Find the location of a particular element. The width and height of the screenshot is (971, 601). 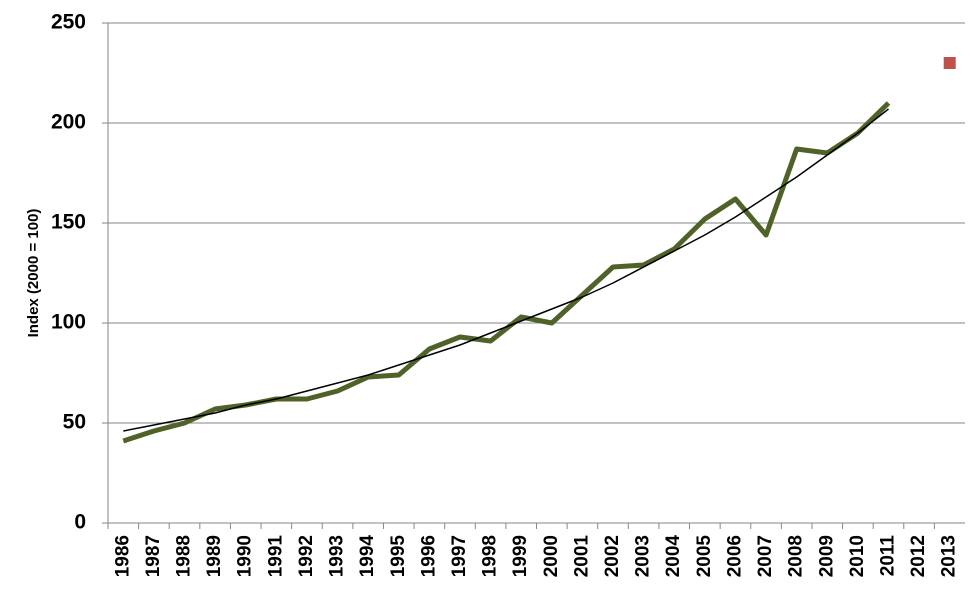

x-tick-label: 2011 is located at coordinates (887, 556).